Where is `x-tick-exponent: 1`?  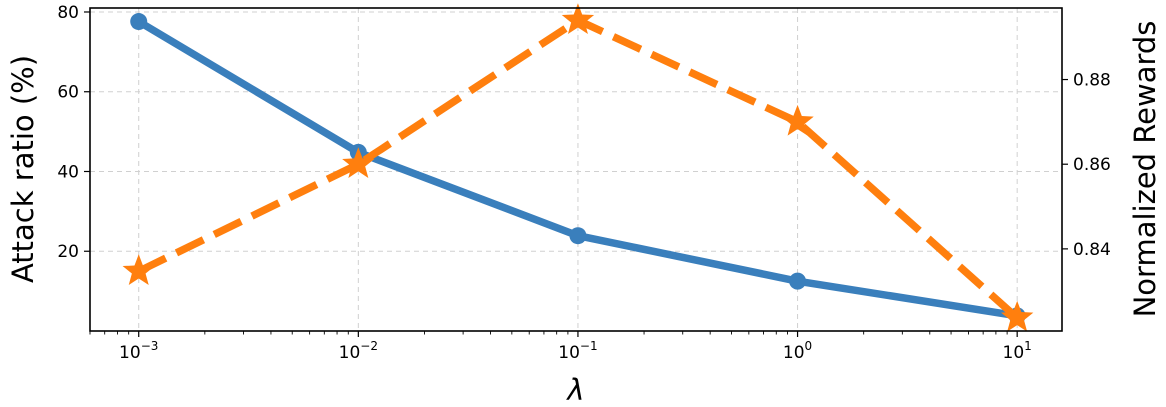 x-tick-exponent: 1 is located at coordinates (1028, 346).